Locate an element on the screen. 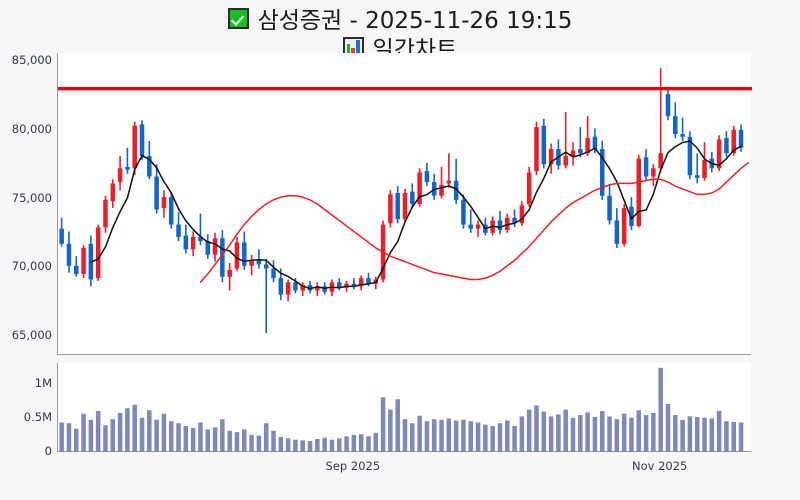 Image resolution: width=800 pixels, height=500 pixels. volume-axis-tick: 1M is located at coordinates (43, 382).